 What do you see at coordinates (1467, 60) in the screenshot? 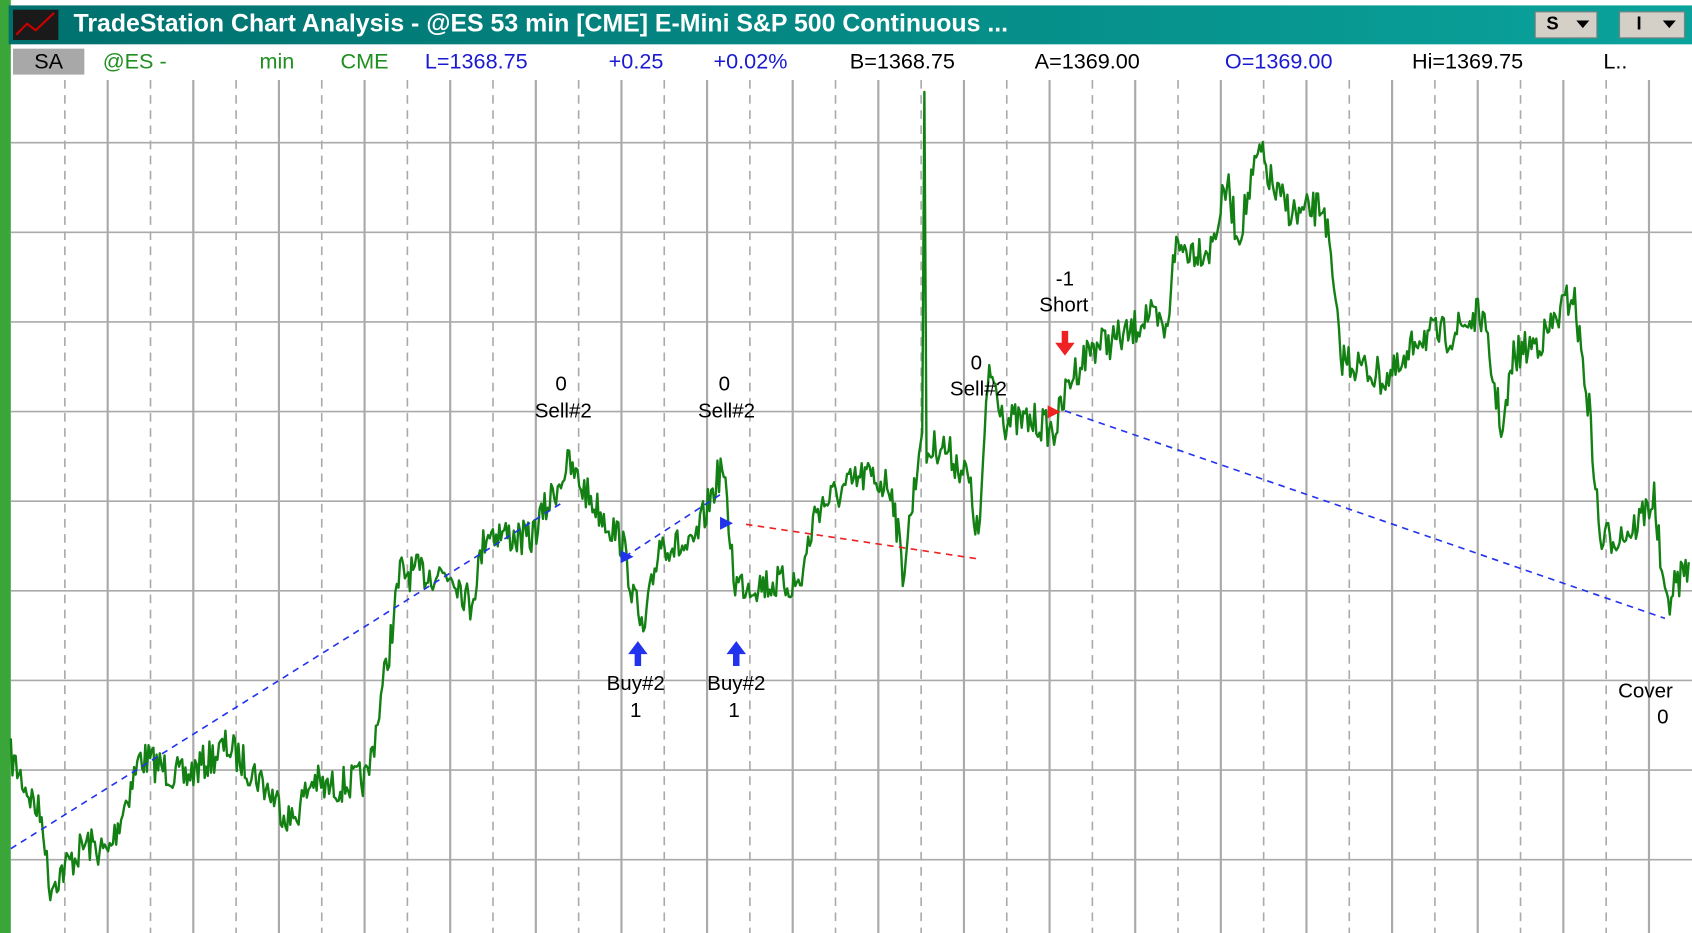
I see `high: Hi=1369.75` at bounding box center [1467, 60].